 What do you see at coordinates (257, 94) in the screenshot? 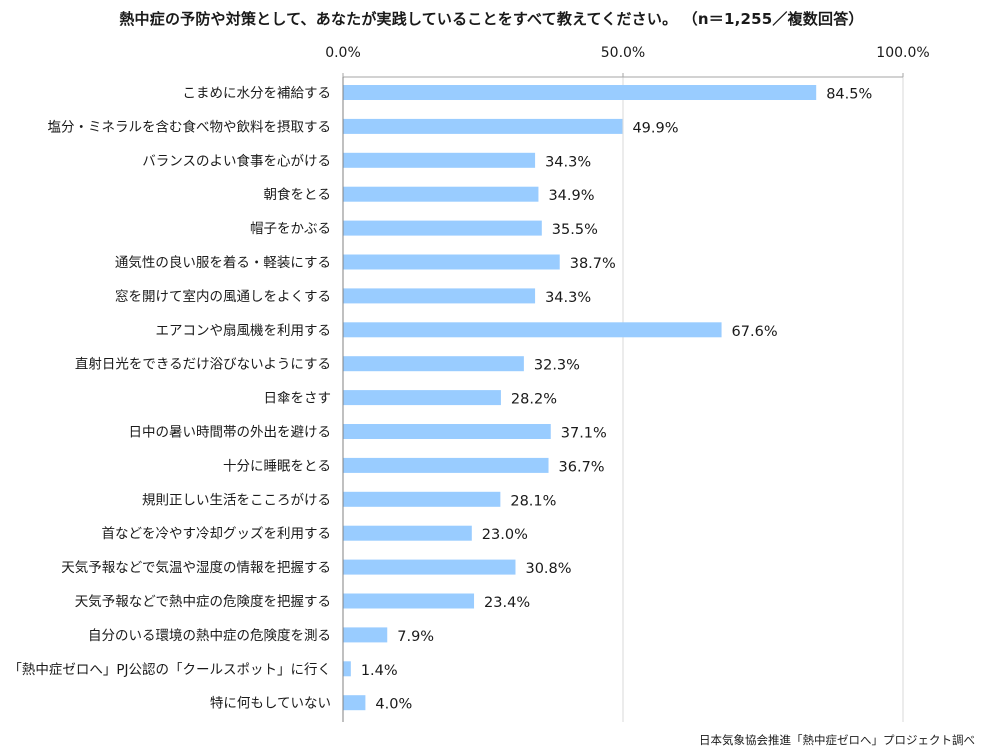
I see `category-label: こまめに水分を補給する` at bounding box center [257, 94].